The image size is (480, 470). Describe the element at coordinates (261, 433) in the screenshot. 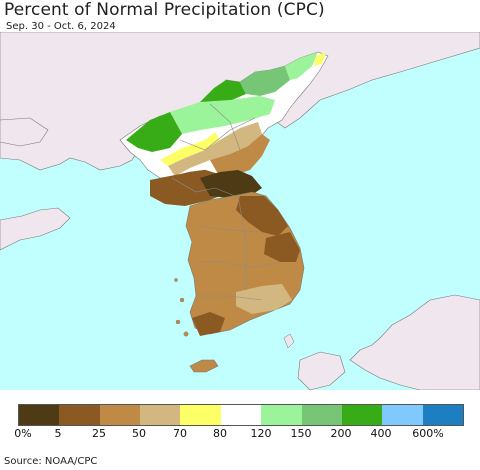

I see `legend-label: 120` at that location.